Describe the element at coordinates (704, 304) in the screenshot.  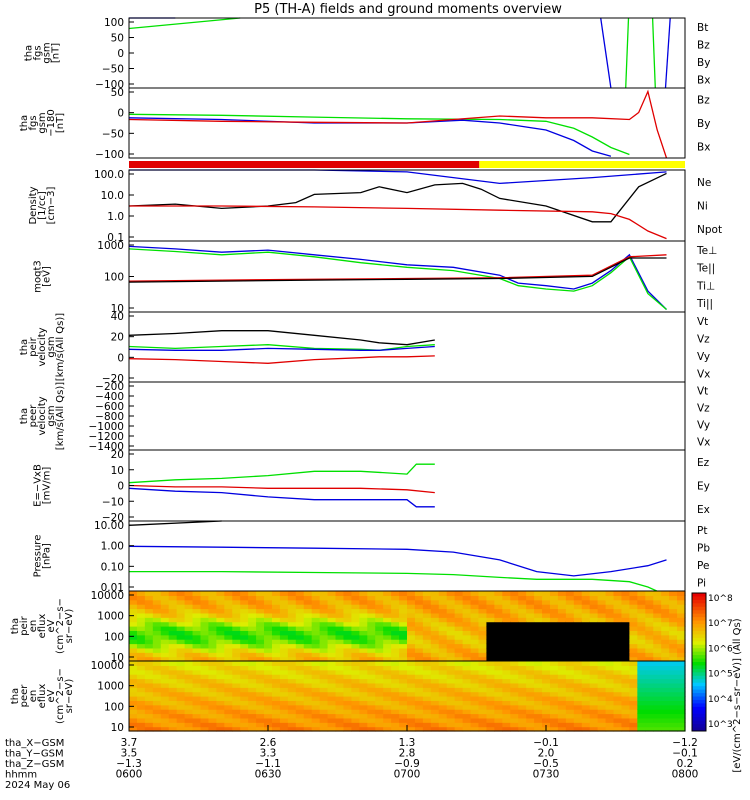
I see `legend-entry-ti||: Ti||` at that location.